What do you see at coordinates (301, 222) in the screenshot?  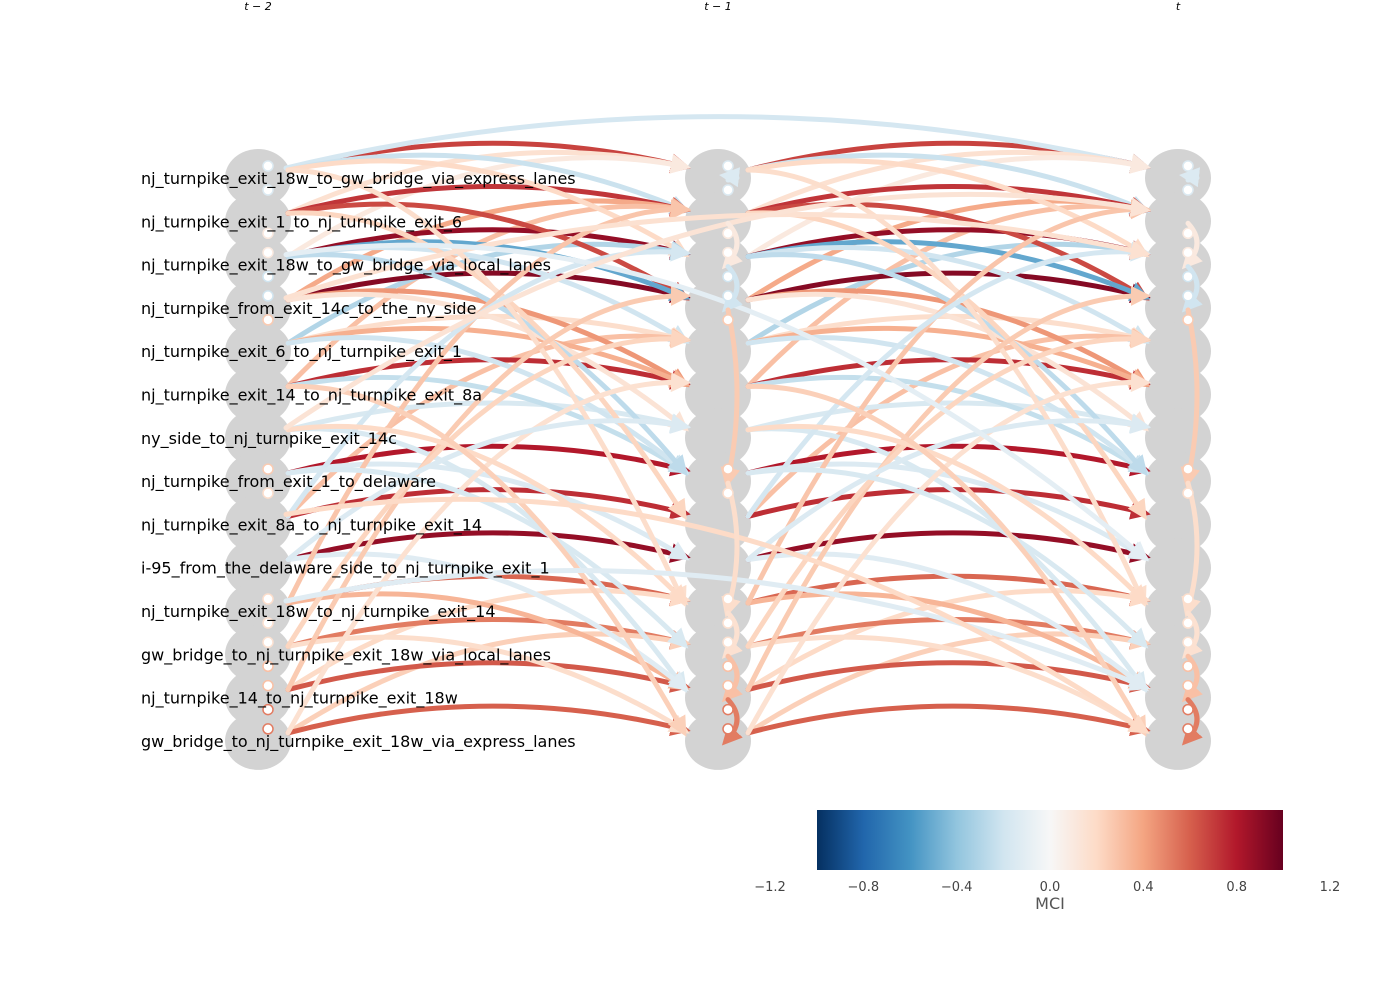 I see `variable-label: nj_turnpike_exit_1_to_nj_turnpike_exit_6` at bounding box center [301, 222].